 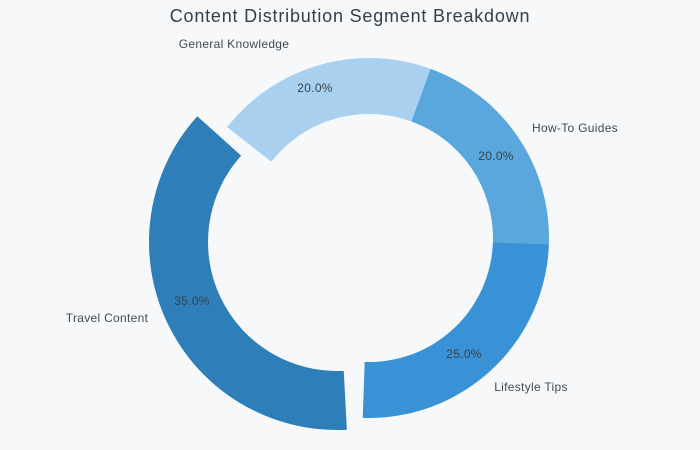 What do you see at coordinates (192, 301) in the screenshot?
I see `slice-percent-travel-content: 35.0%` at bounding box center [192, 301].